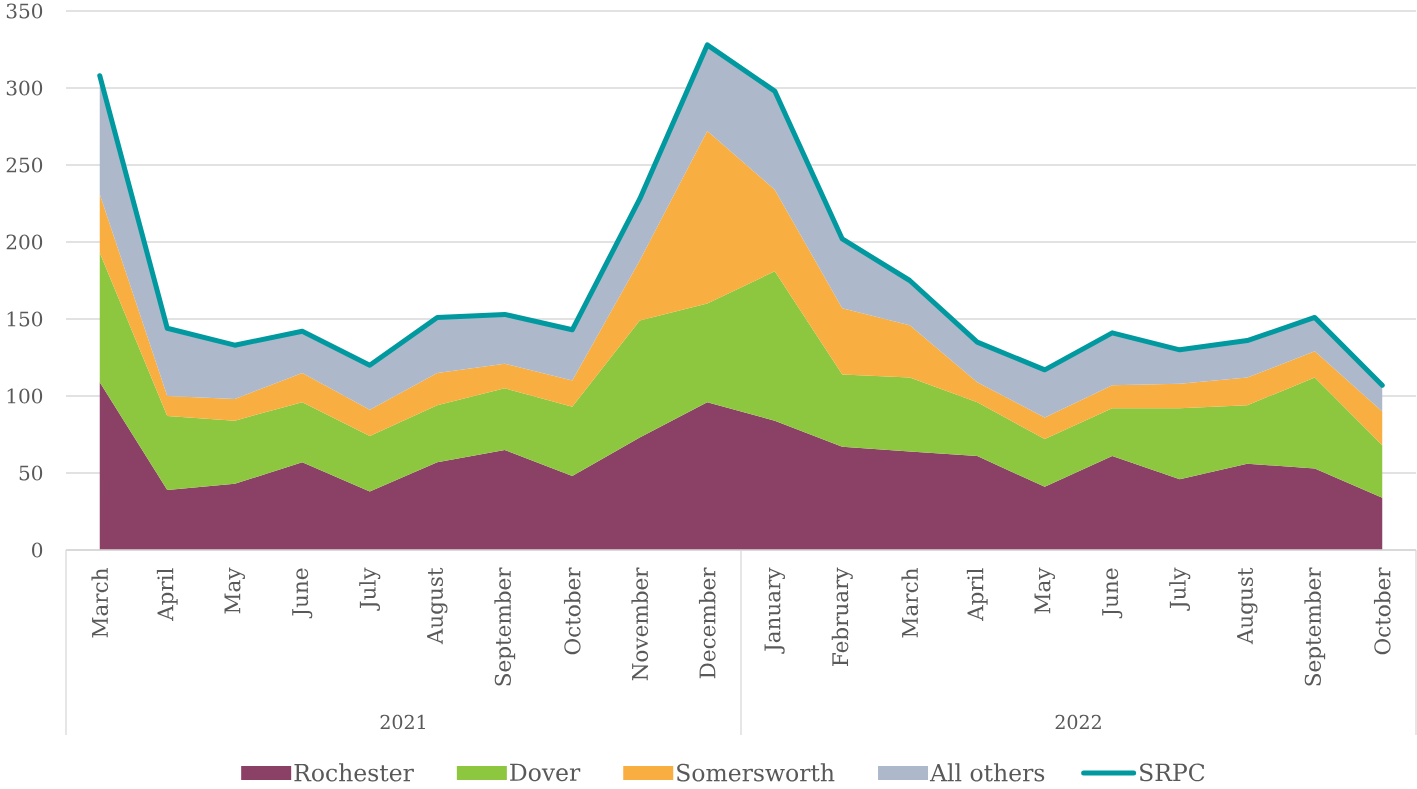  I want to click on legend-label: Somersworth, so click(756, 772).